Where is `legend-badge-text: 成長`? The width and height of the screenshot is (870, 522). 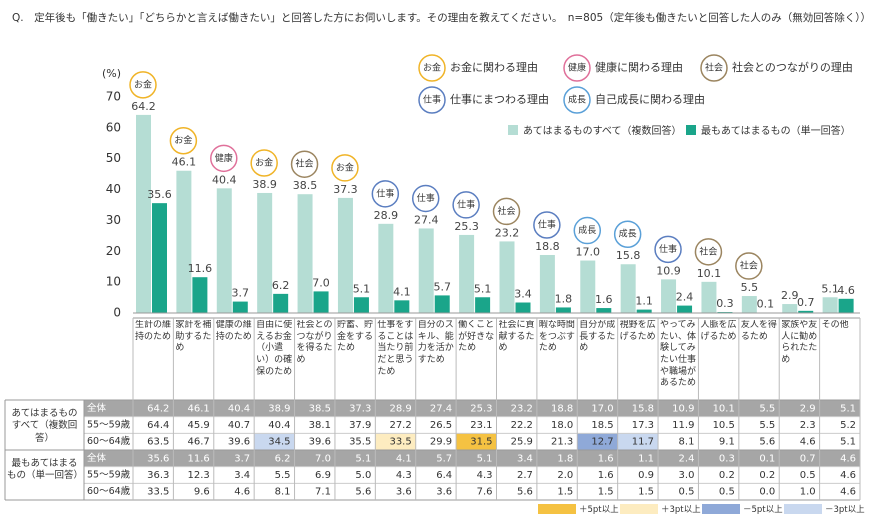 legend-badge-text: 成長 is located at coordinates (577, 100).